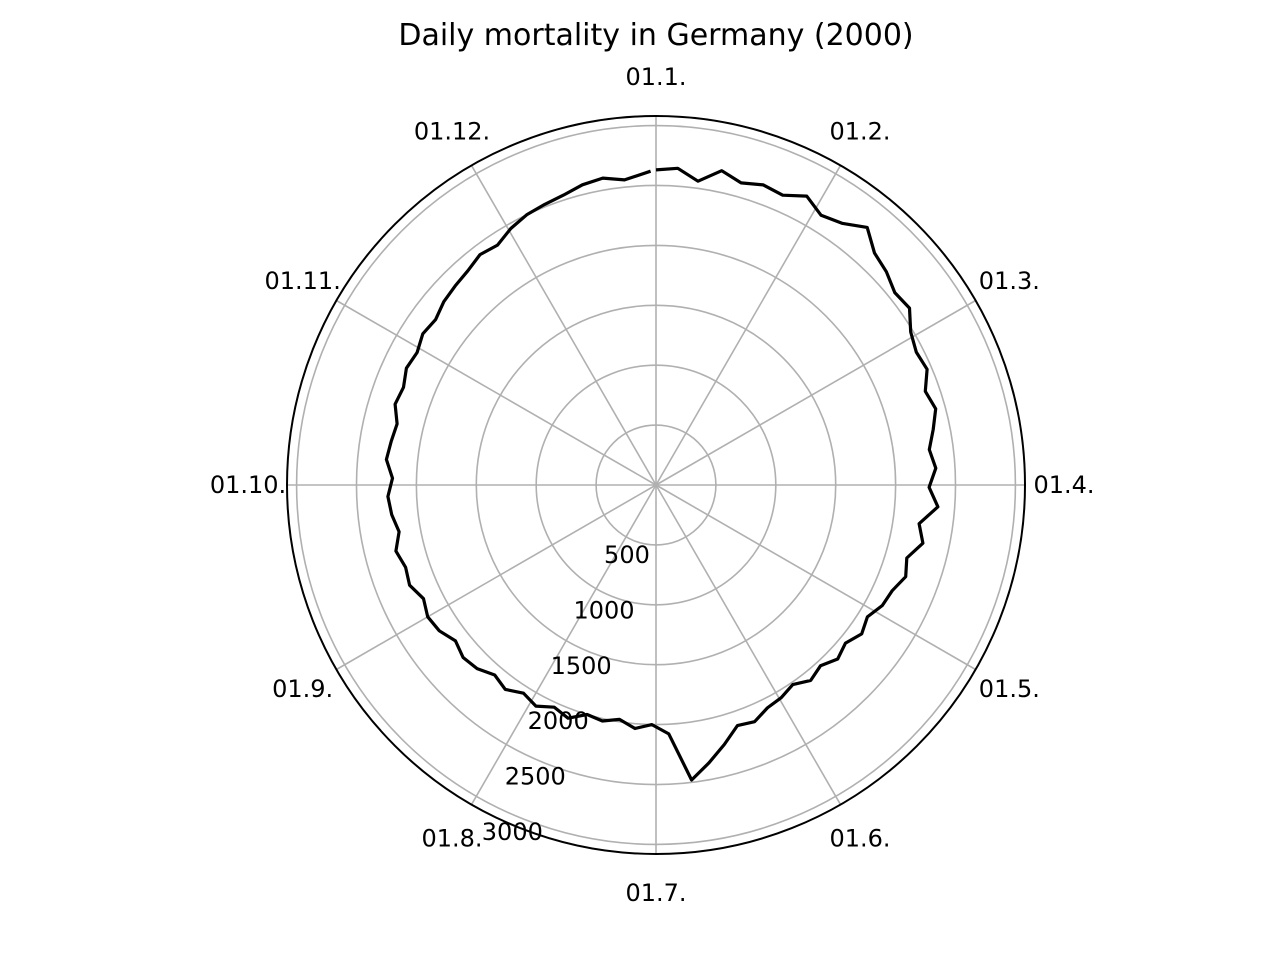 This screenshot has height=960, width=1280. Describe the element at coordinates (859, 132) in the screenshot. I see `angular-tick-label: 01.2.` at that location.